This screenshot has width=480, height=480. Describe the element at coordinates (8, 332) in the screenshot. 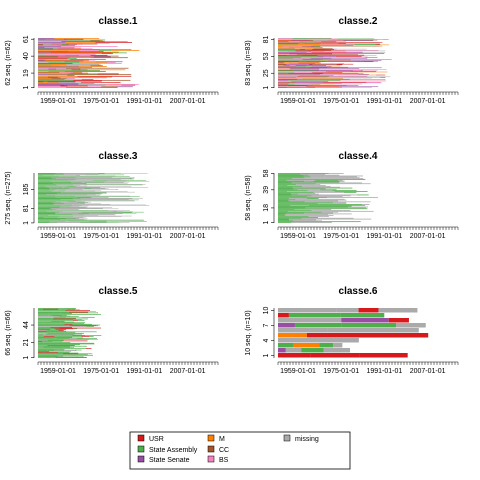

I see `y-axis-label: 66 seq. (n=66)` at that location.